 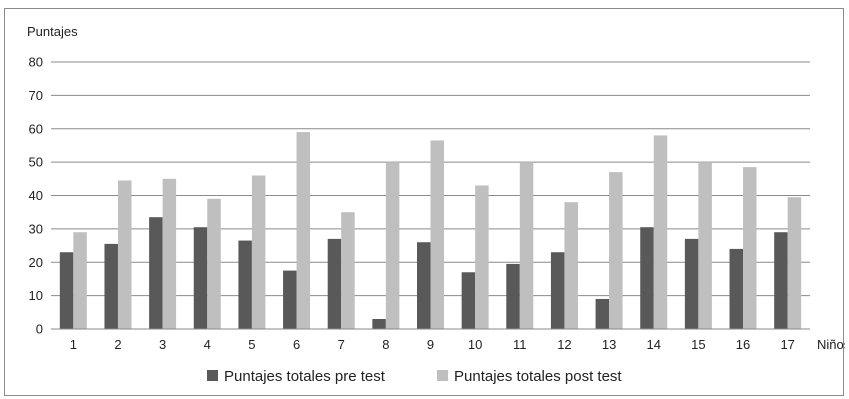 What do you see at coordinates (442, 375) in the screenshot?
I see `legend-swatch-post-test` at bounding box center [442, 375].